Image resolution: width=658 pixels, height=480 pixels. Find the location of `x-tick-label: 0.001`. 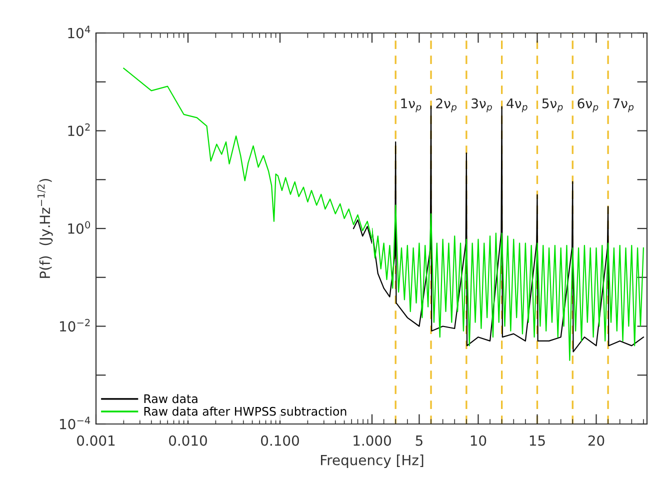

x-tick-label: 0.001 is located at coordinates (96, 440).